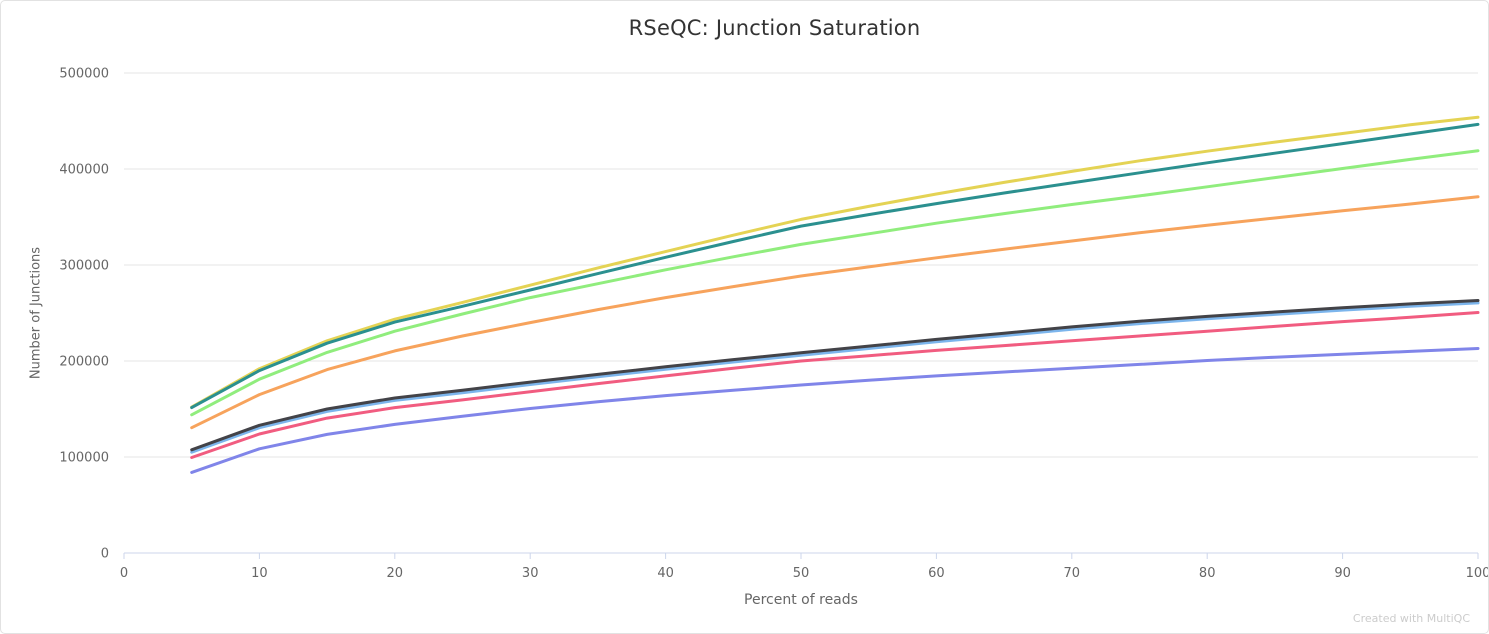 The height and width of the screenshot is (634, 1489). What do you see at coordinates (395, 573) in the screenshot?
I see `x-tick-label: 20` at bounding box center [395, 573].